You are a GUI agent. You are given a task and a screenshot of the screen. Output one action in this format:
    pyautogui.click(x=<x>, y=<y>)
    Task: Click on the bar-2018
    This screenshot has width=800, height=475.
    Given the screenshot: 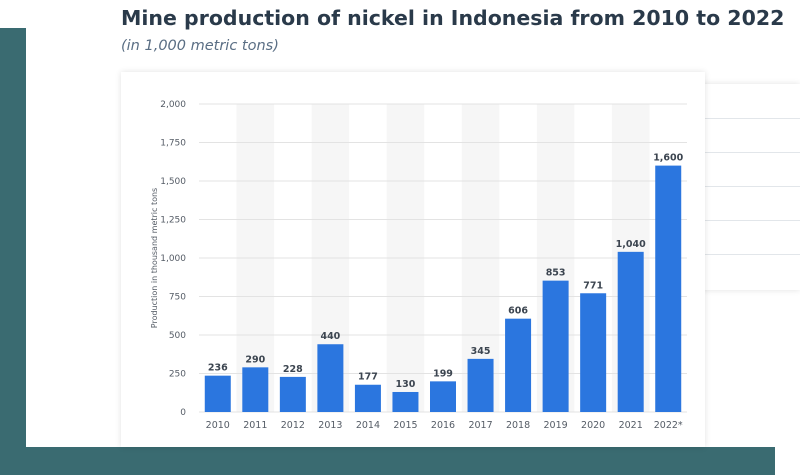 What is the action you would take?
    pyautogui.click(x=518, y=365)
    